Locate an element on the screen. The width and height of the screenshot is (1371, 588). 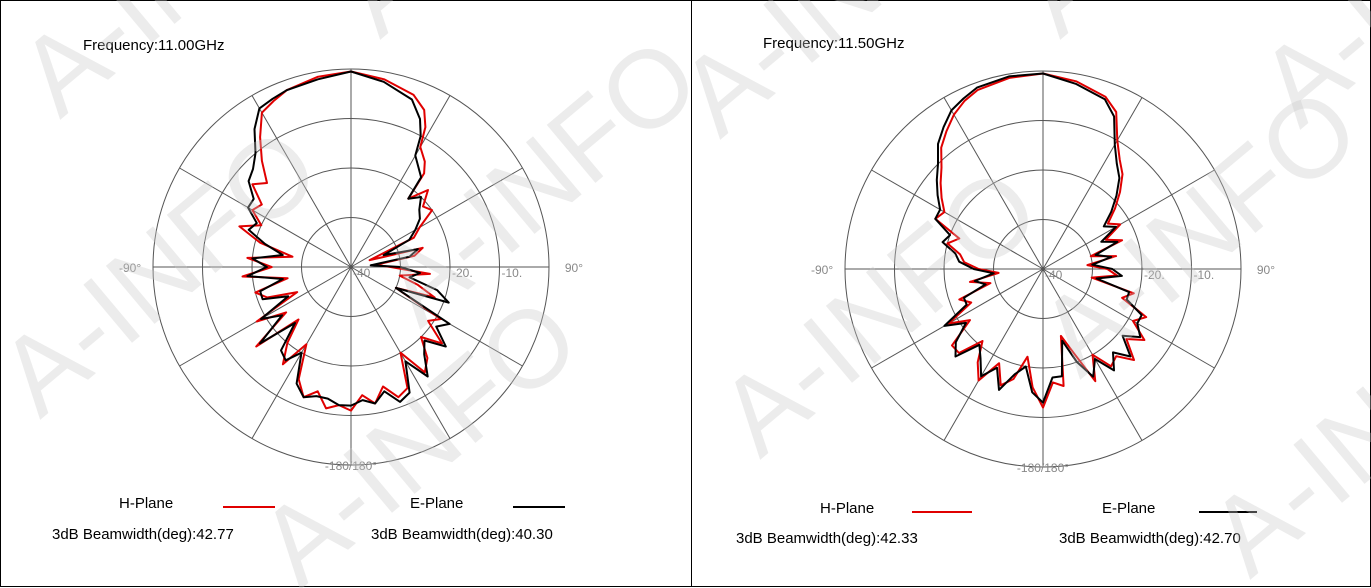
e-plane-beamwidth: 3dB Beamwidth(deg):40.30 is located at coordinates (462, 534).